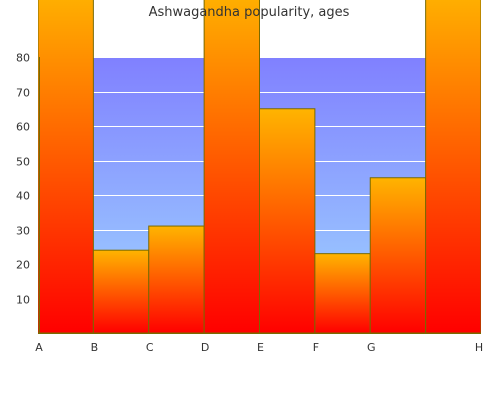  I want to click on x-tick-labels: A B C D E F G H, so click(259, 347).